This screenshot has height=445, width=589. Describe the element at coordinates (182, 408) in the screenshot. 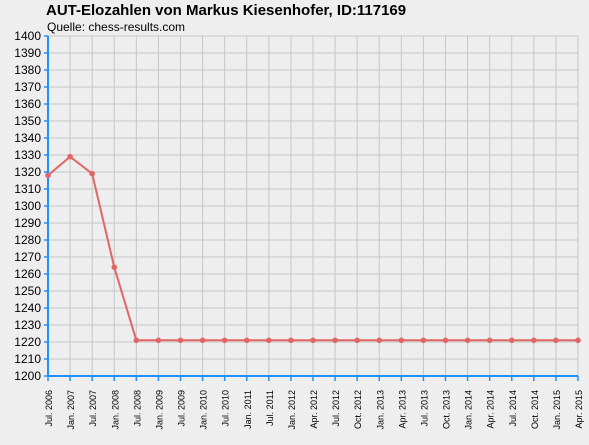

I see `x-tick-label: Jul. 2009` at that location.